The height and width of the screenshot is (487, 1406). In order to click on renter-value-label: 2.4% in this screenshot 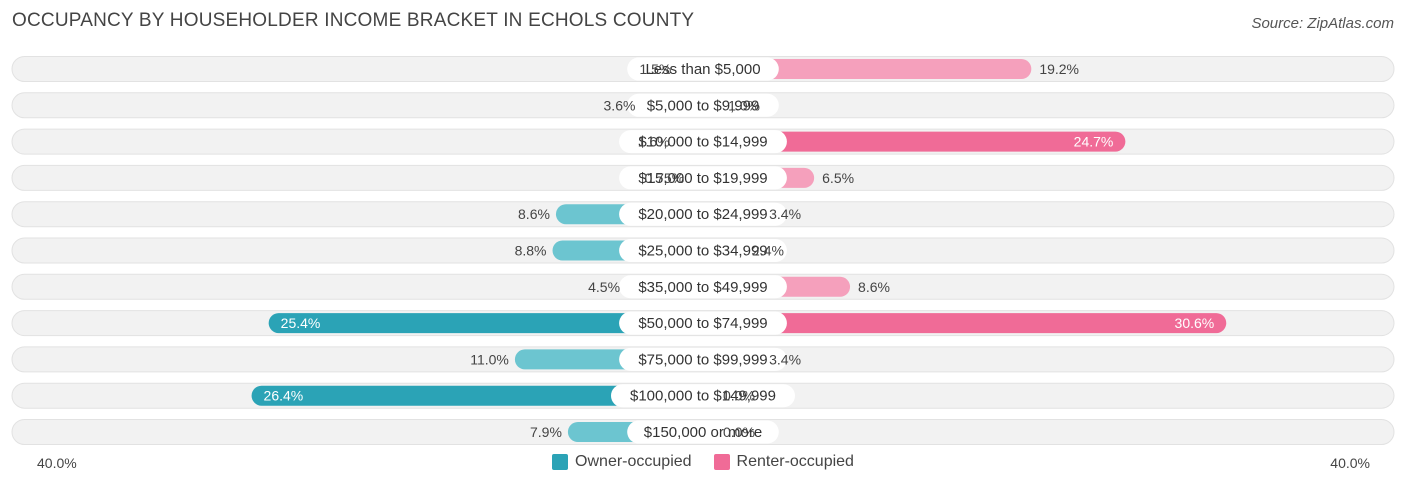, I will do `click(768, 251)`.